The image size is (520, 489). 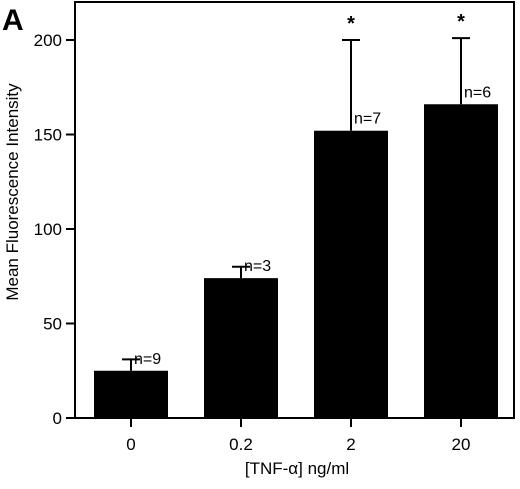 I want to click on x-tick-label: 20, so click(x=461, y=444).